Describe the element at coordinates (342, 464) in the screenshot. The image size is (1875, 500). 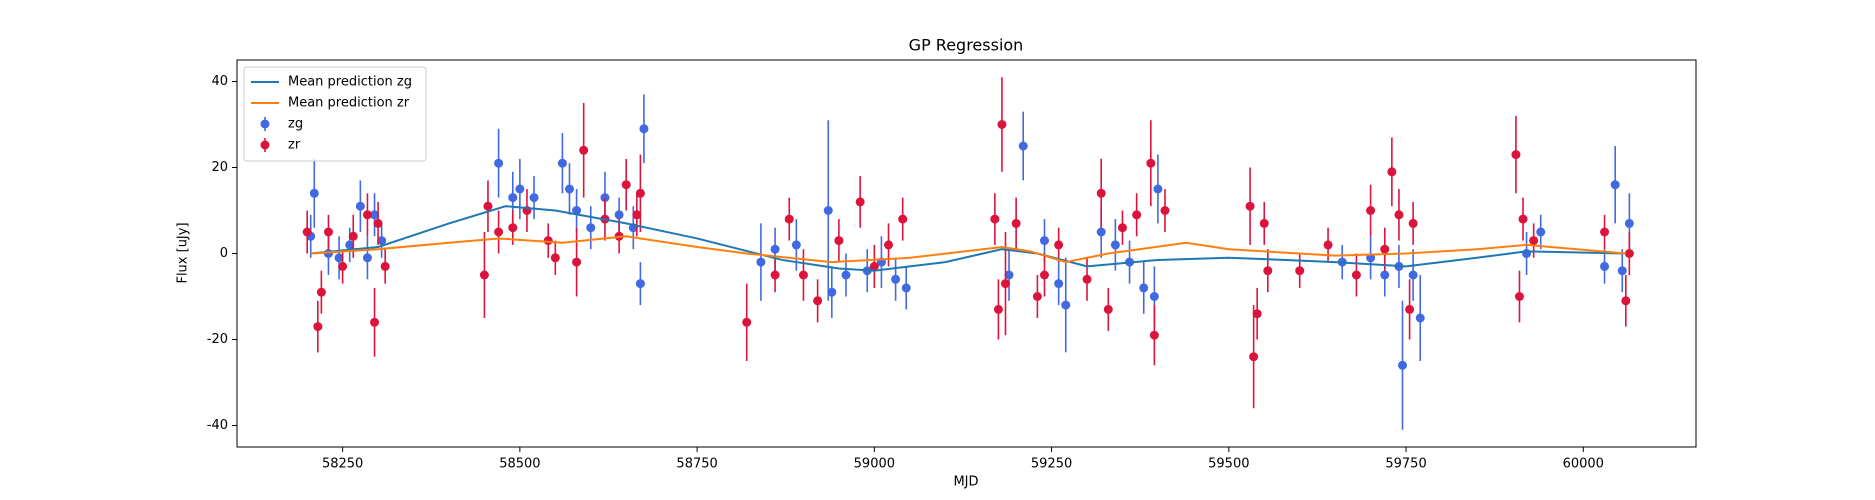
I see `x-tick-label: 58250` at that location.